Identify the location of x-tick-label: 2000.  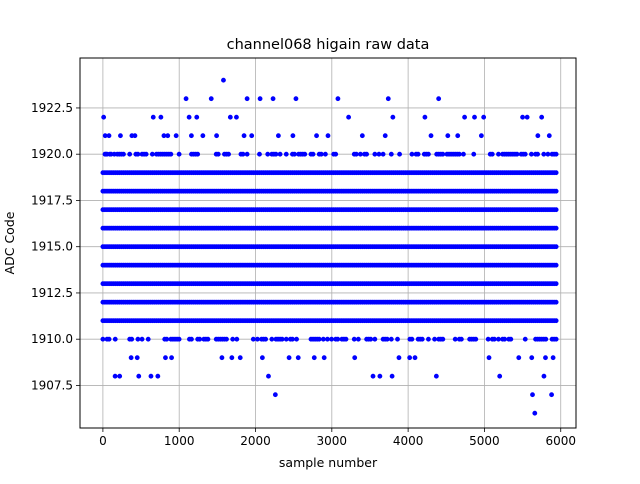
(255, 441).